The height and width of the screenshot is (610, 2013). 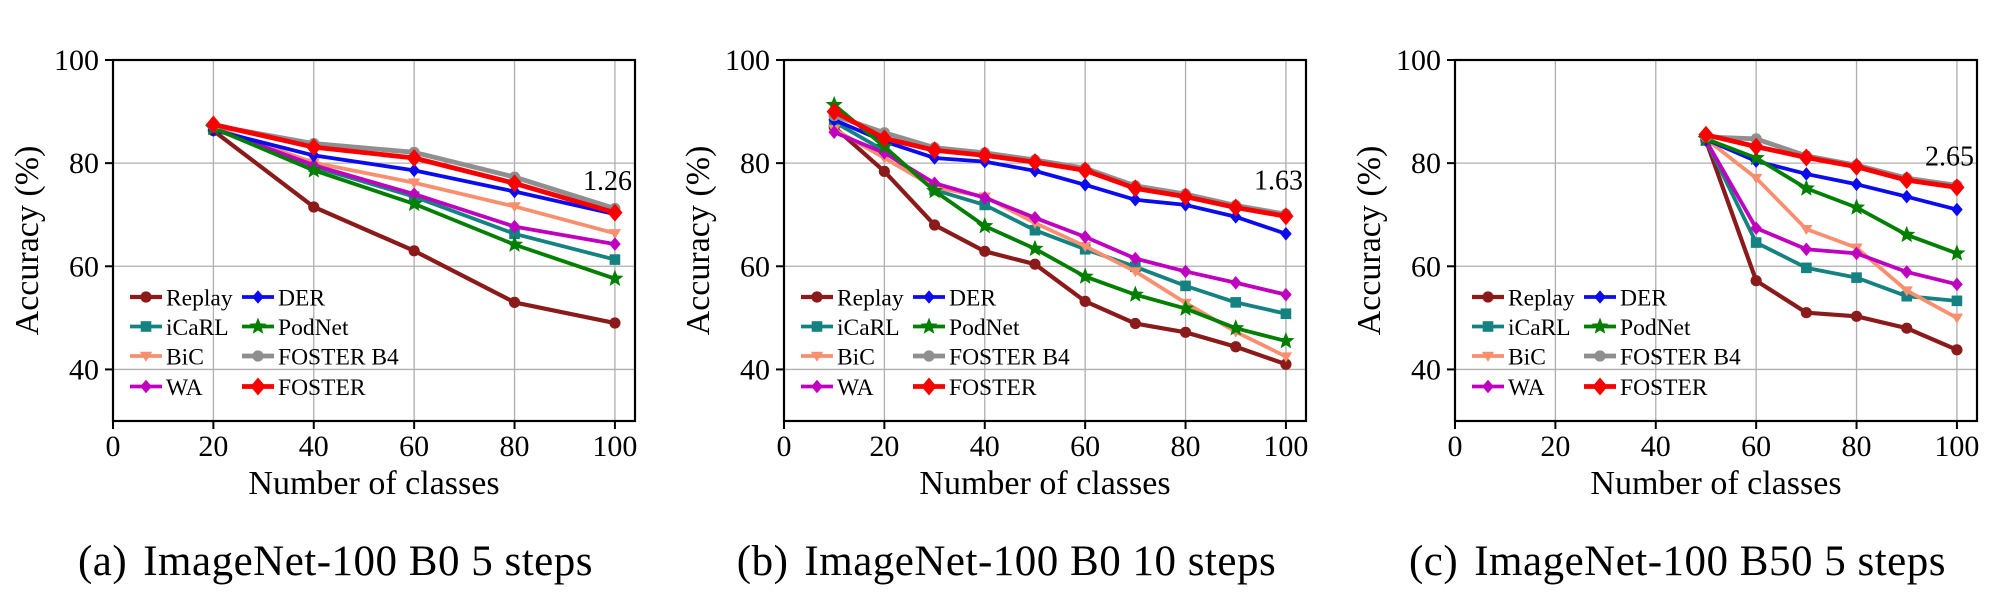 I want to click on x-tick-label: 40, so click(x=1656, y=446).